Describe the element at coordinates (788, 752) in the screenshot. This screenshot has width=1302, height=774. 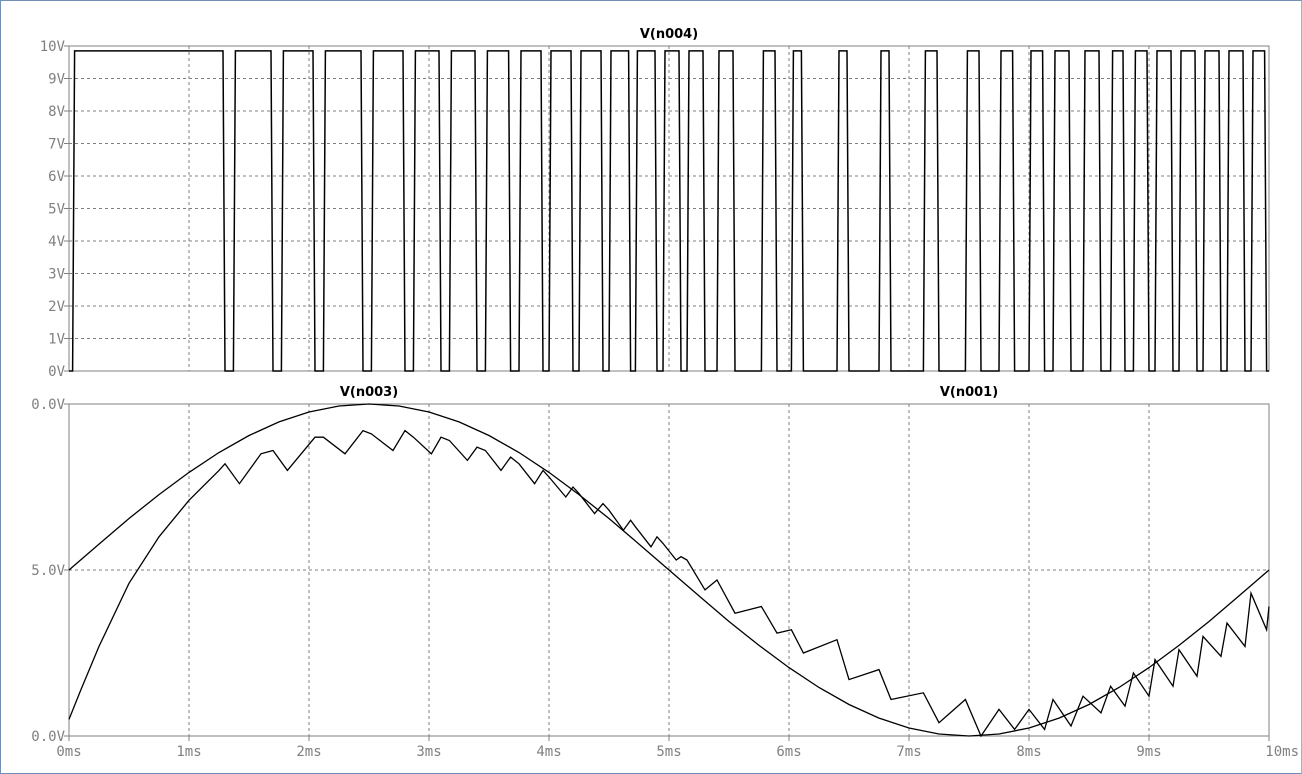
I see `x-tick-label: 6ms` at that location.